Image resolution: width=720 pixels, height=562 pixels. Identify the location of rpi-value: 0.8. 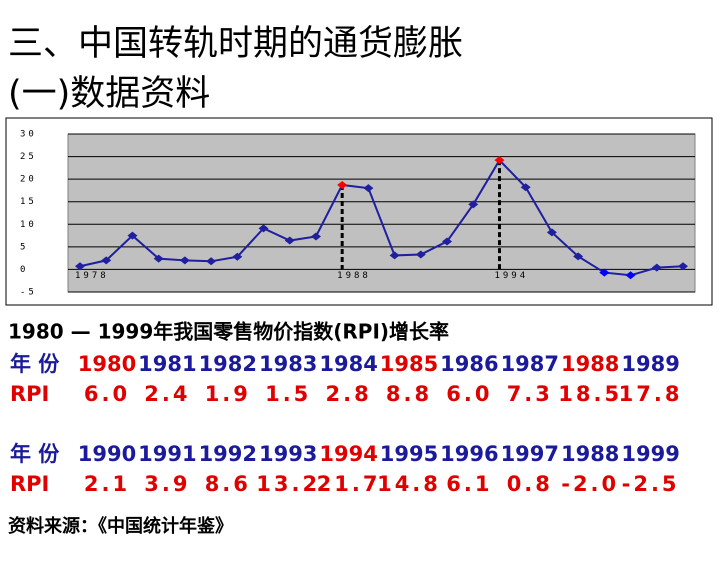
(530, 484).